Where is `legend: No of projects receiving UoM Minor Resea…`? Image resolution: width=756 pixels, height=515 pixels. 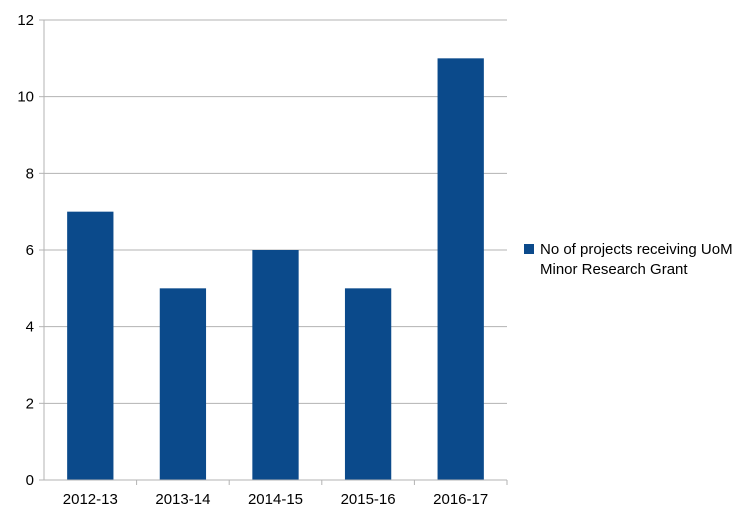 legend: No of projects receiving UoM Minor Resea… is located at coordinates (639, 260).